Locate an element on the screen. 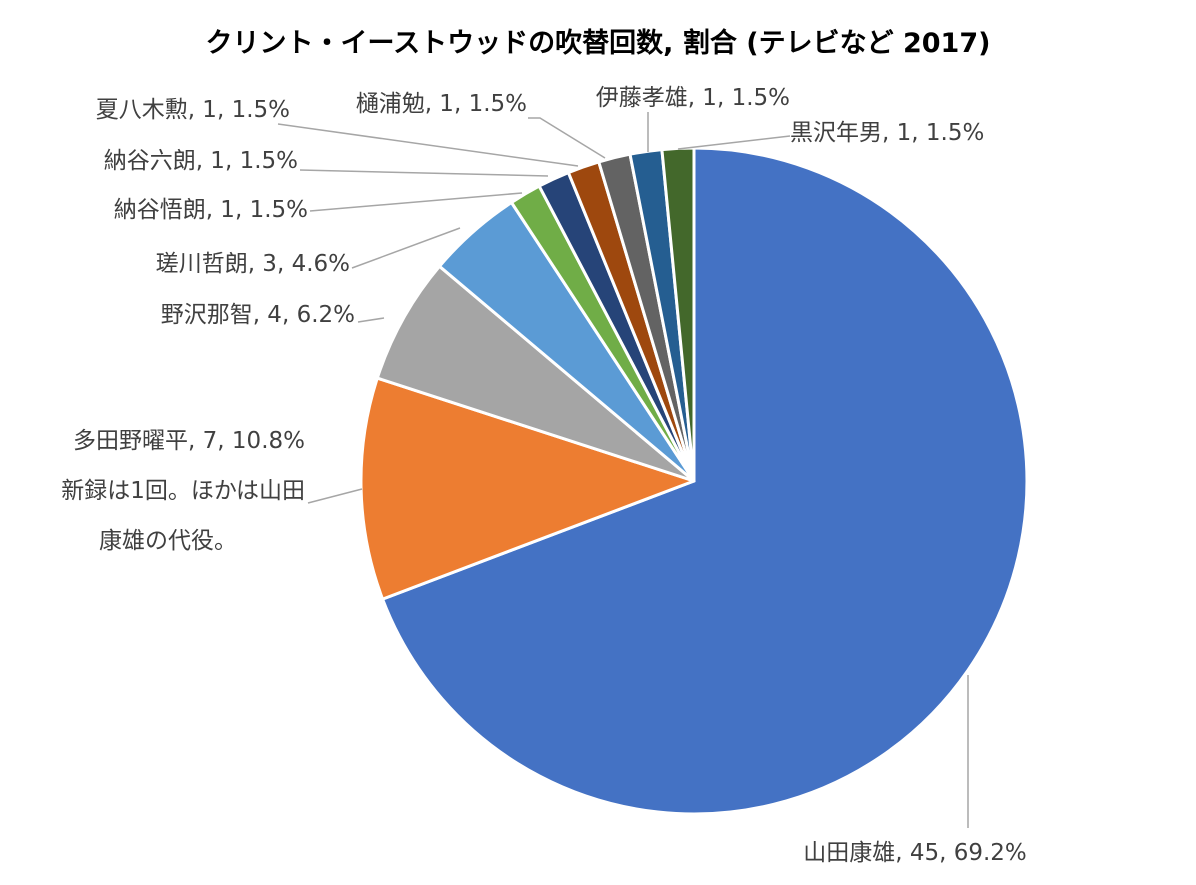  data-label: 康雄の代役。 is located at coordinates (168, 541).